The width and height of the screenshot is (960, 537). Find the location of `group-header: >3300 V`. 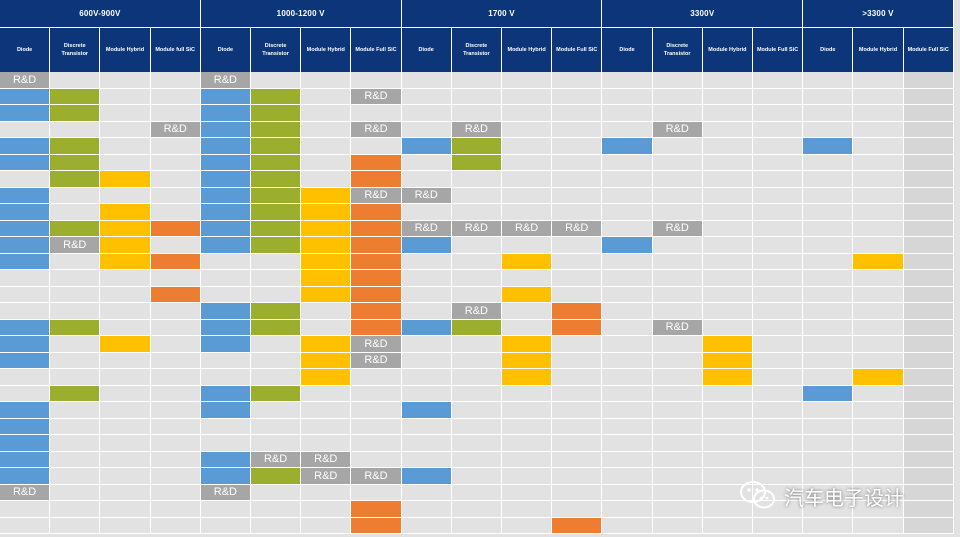

group-header: >3300 V is located at coordinates (878, 14).